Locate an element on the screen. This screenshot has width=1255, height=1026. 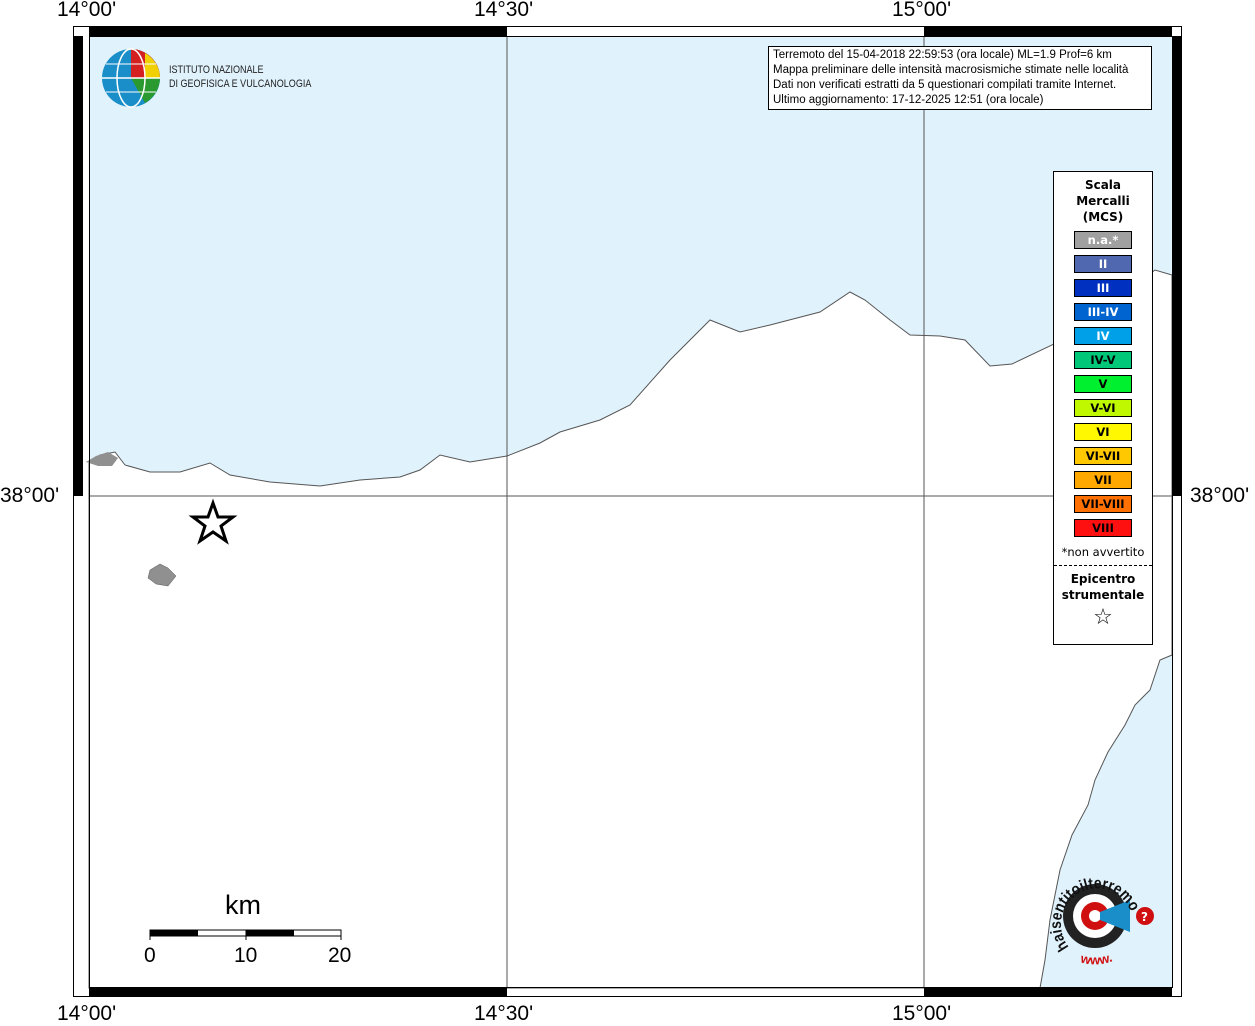
legend-epicenter-label: Epicentro strumentale is located at coordinates (1103, 587).